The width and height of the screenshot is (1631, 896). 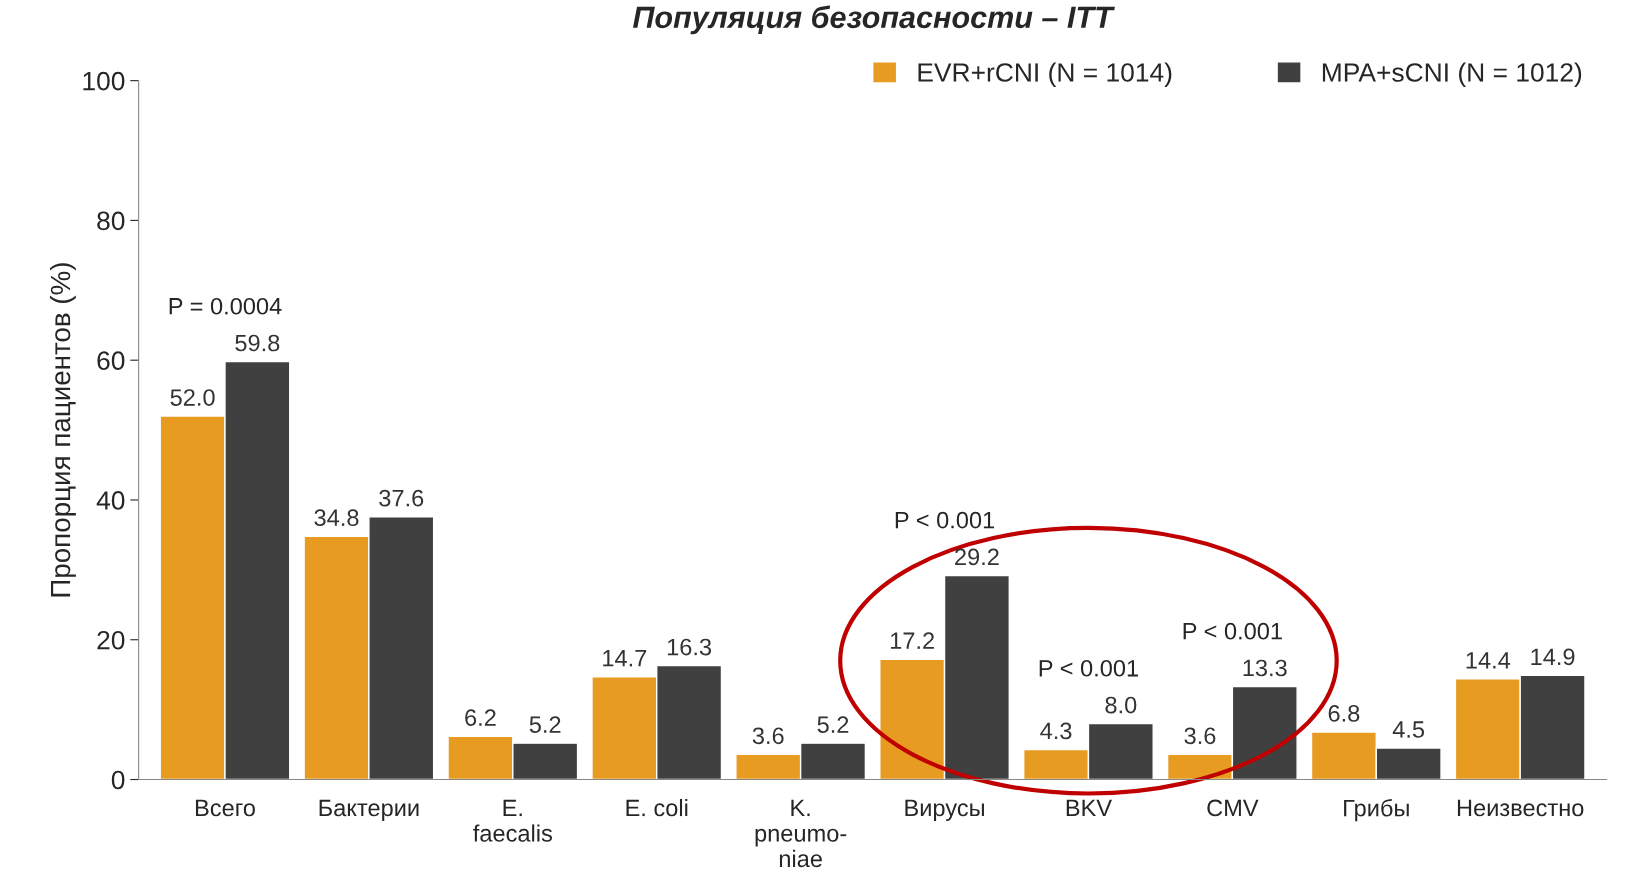 I want to click on data-label: 16.3, so click(x=689, y=647).